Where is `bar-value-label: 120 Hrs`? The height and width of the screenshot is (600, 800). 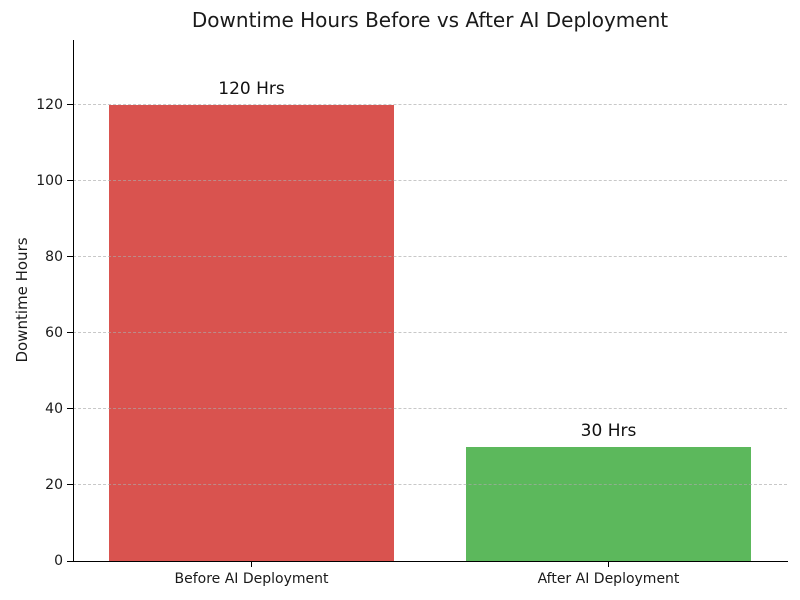
bar-value-label: 120 Hrs is located at coordinates (251, 88).